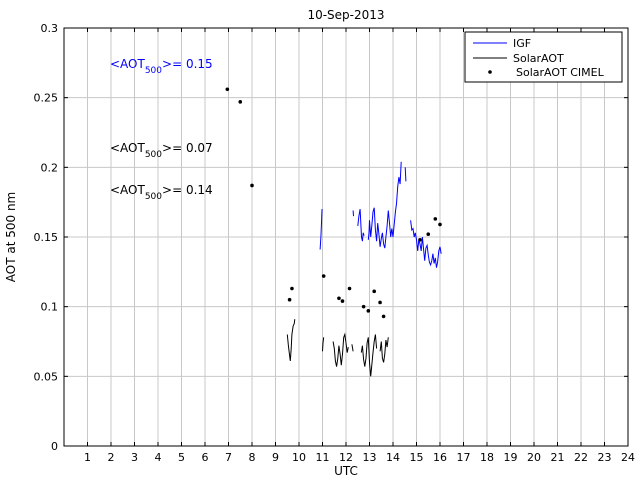 Image resolution: width=640 pixels, height=480 pixels. Describe the element at coordinates (538, 58) in the screenshot. I see `legend-label-solaraot: SolarAOT` at that location.